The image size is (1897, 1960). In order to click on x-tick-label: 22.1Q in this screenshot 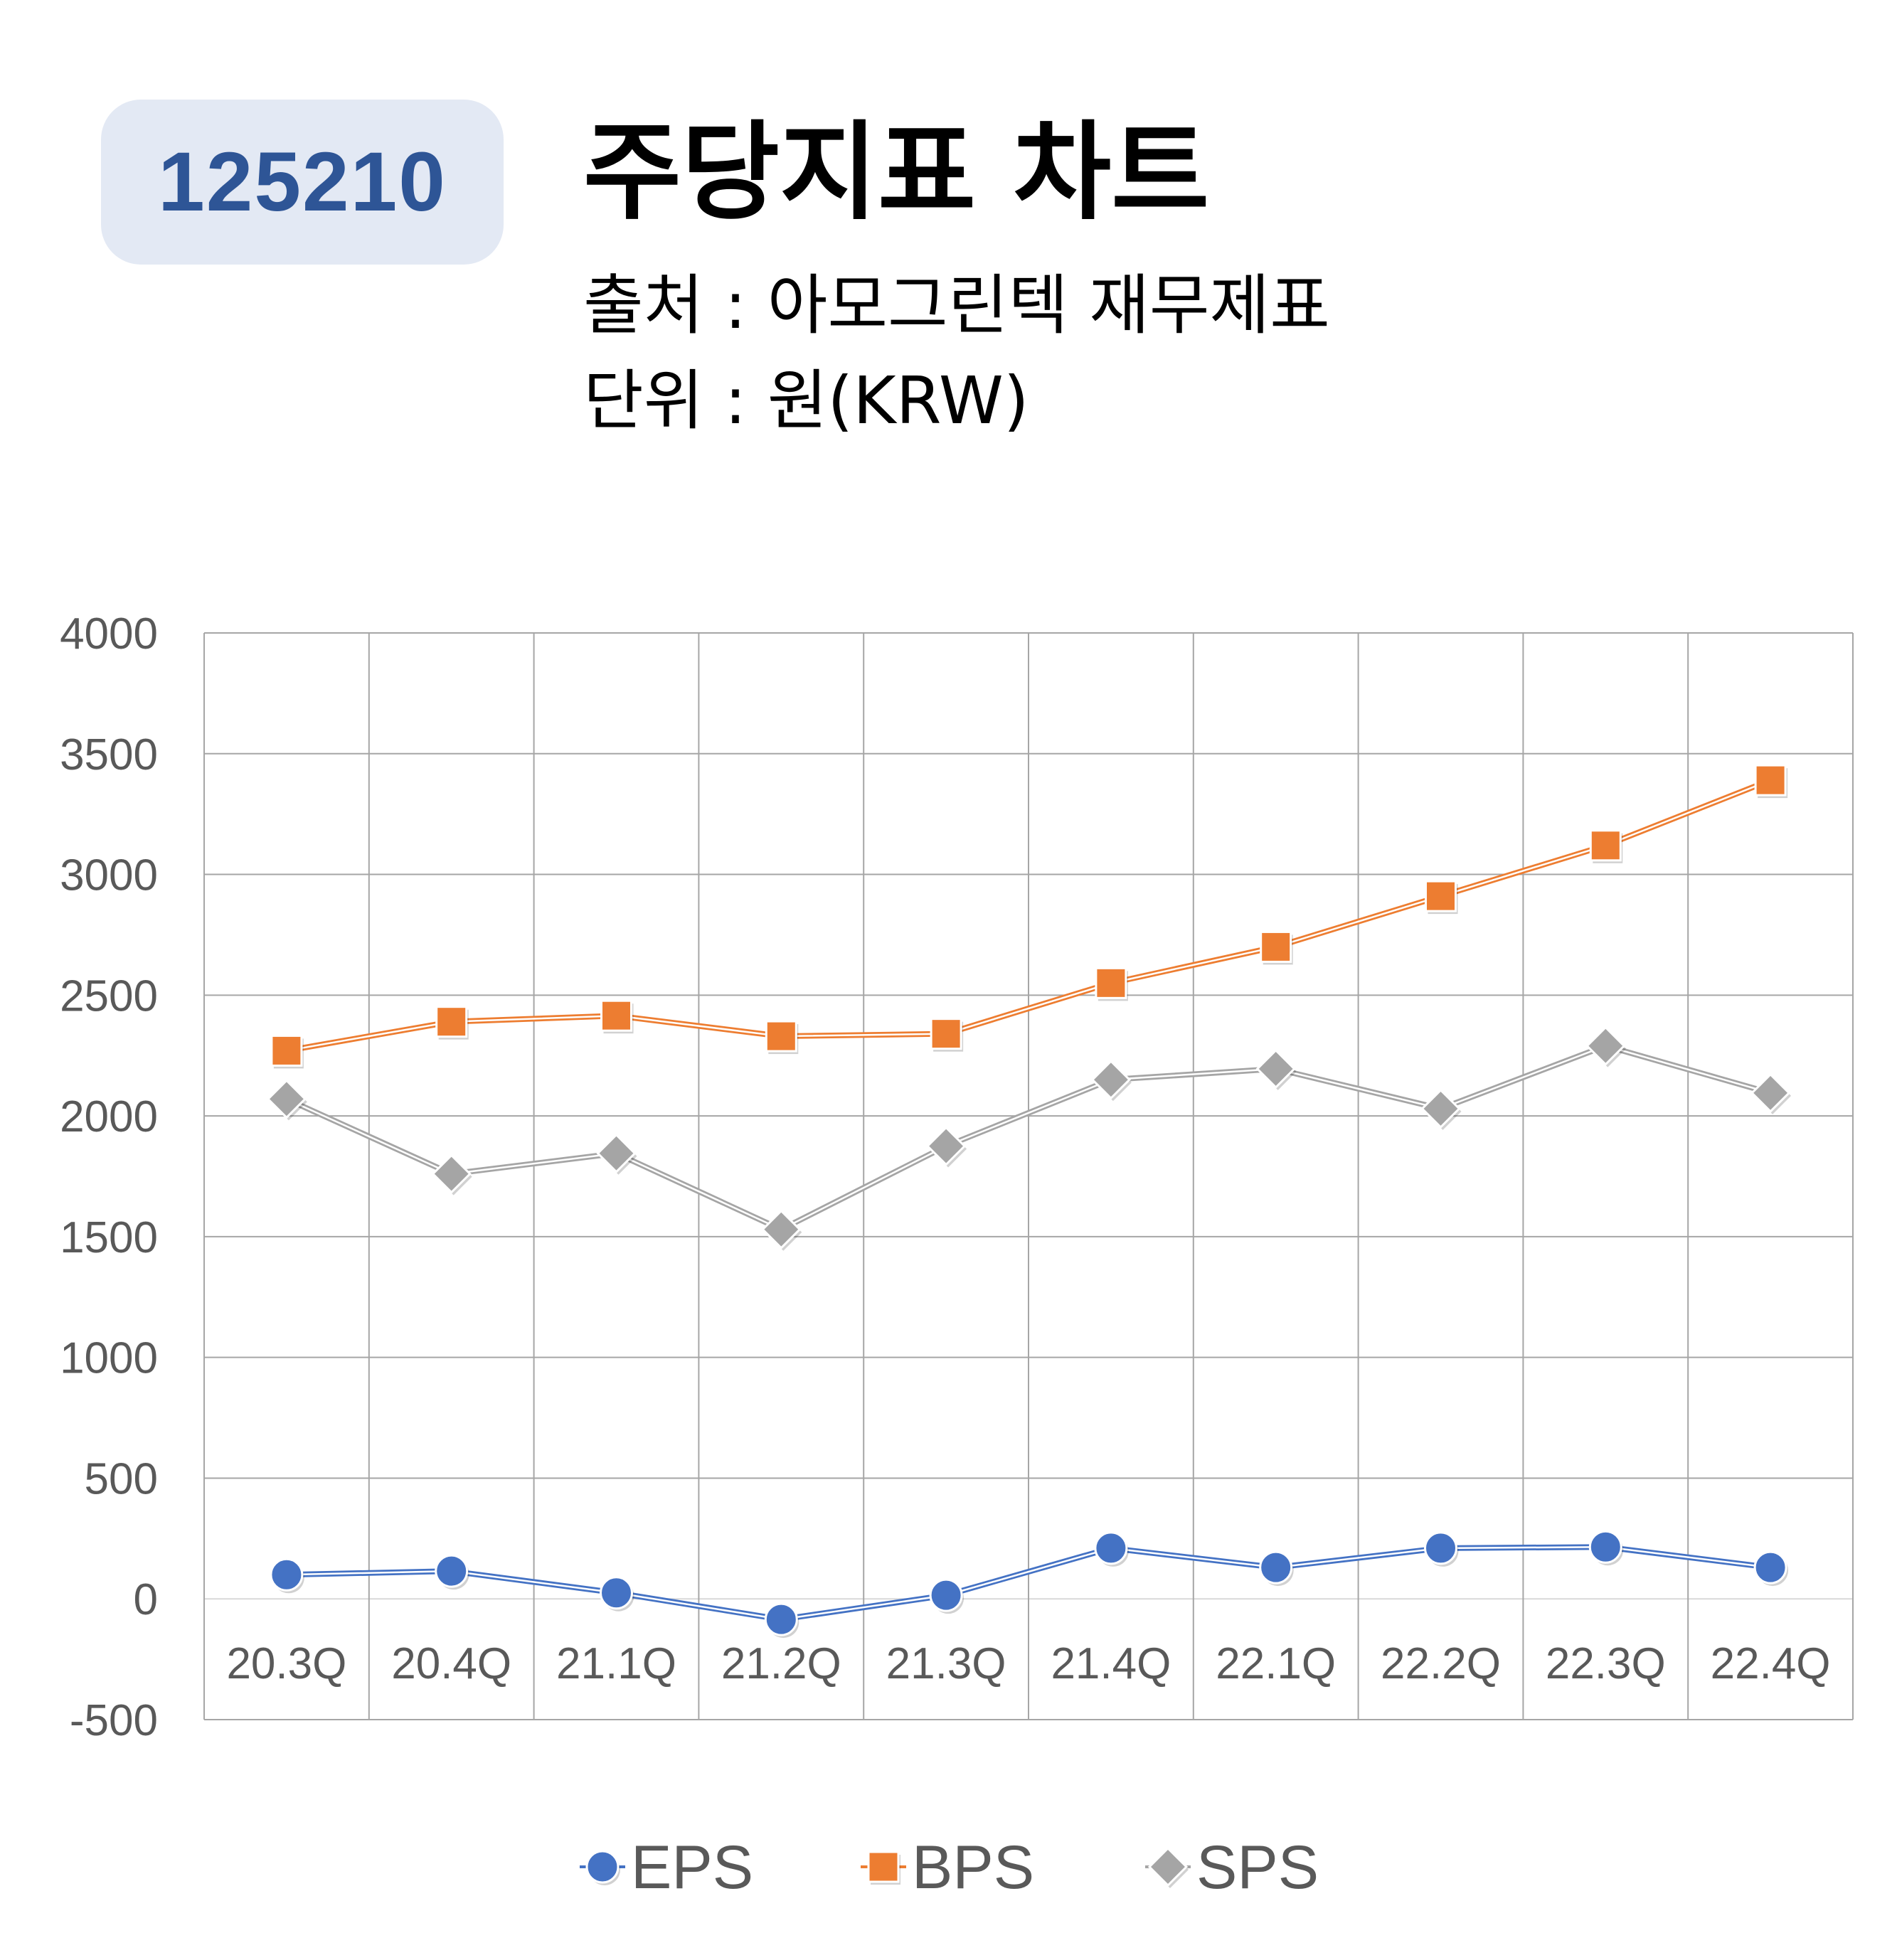, I will do `click(1276, 1663)`.